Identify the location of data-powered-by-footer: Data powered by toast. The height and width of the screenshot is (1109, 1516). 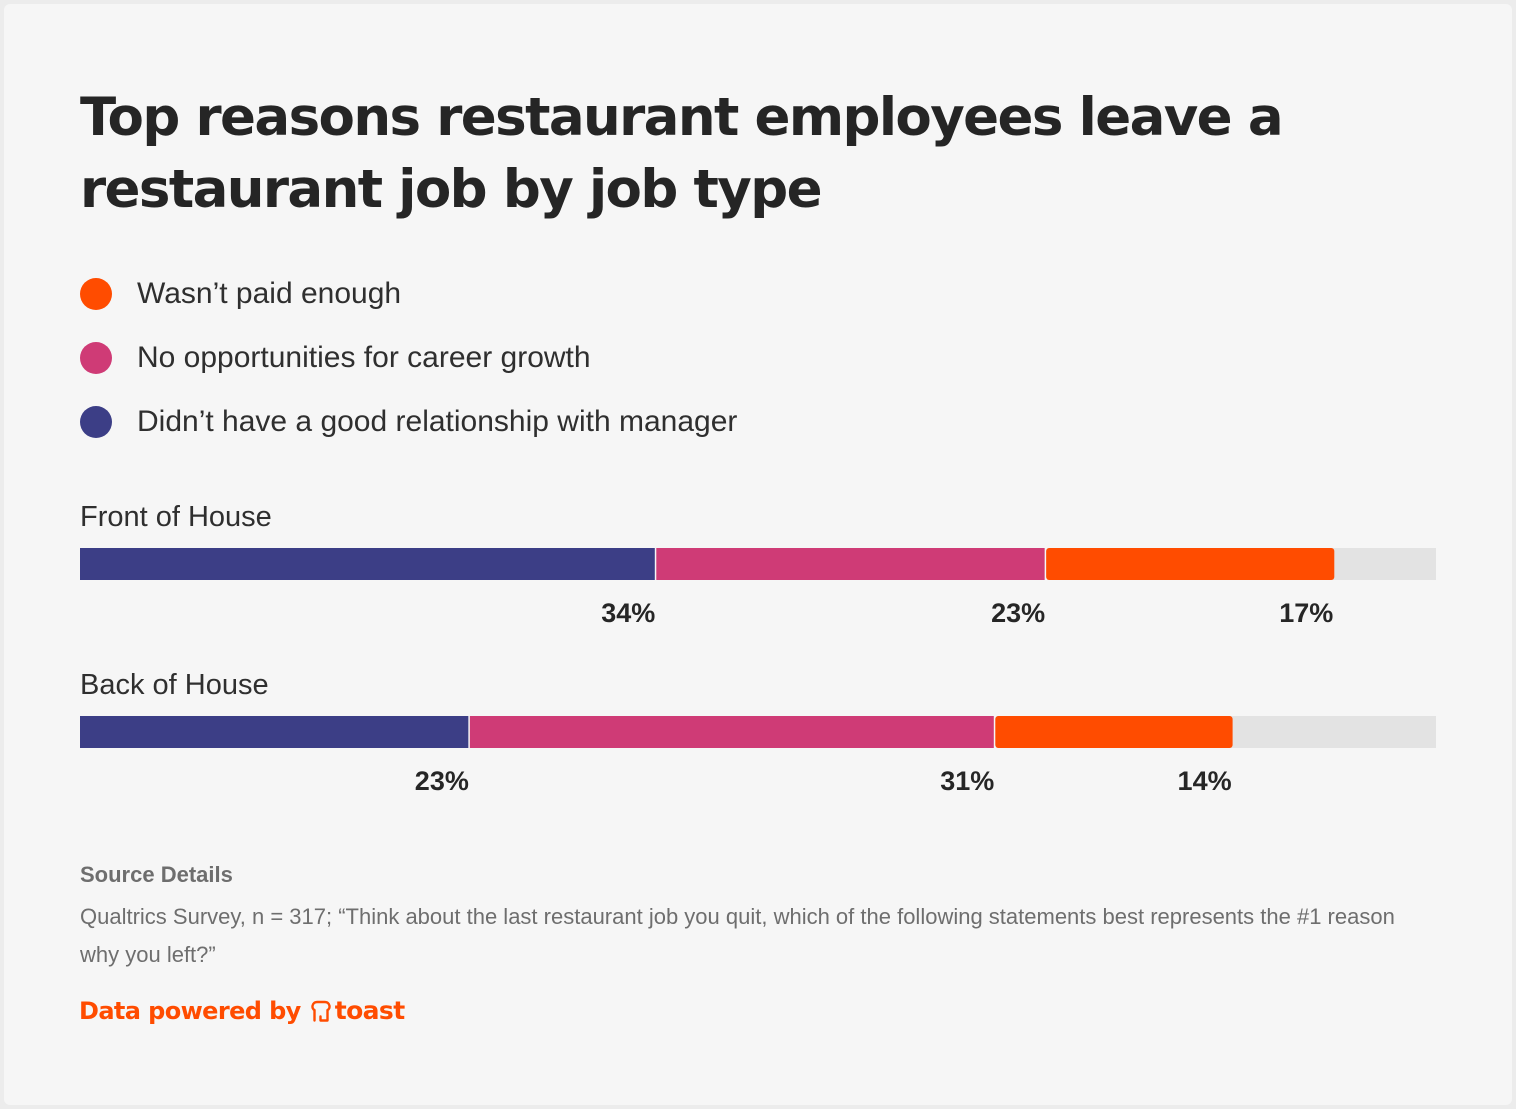
(242, 1010).